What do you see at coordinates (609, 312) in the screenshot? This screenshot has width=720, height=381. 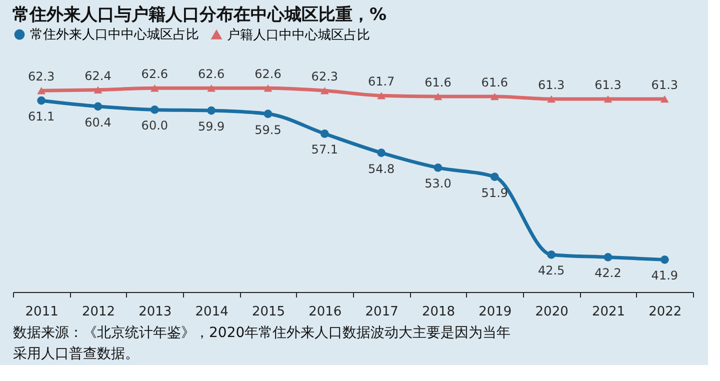 I see `x-tick-label: 2021` at bounding box center [609, 312].